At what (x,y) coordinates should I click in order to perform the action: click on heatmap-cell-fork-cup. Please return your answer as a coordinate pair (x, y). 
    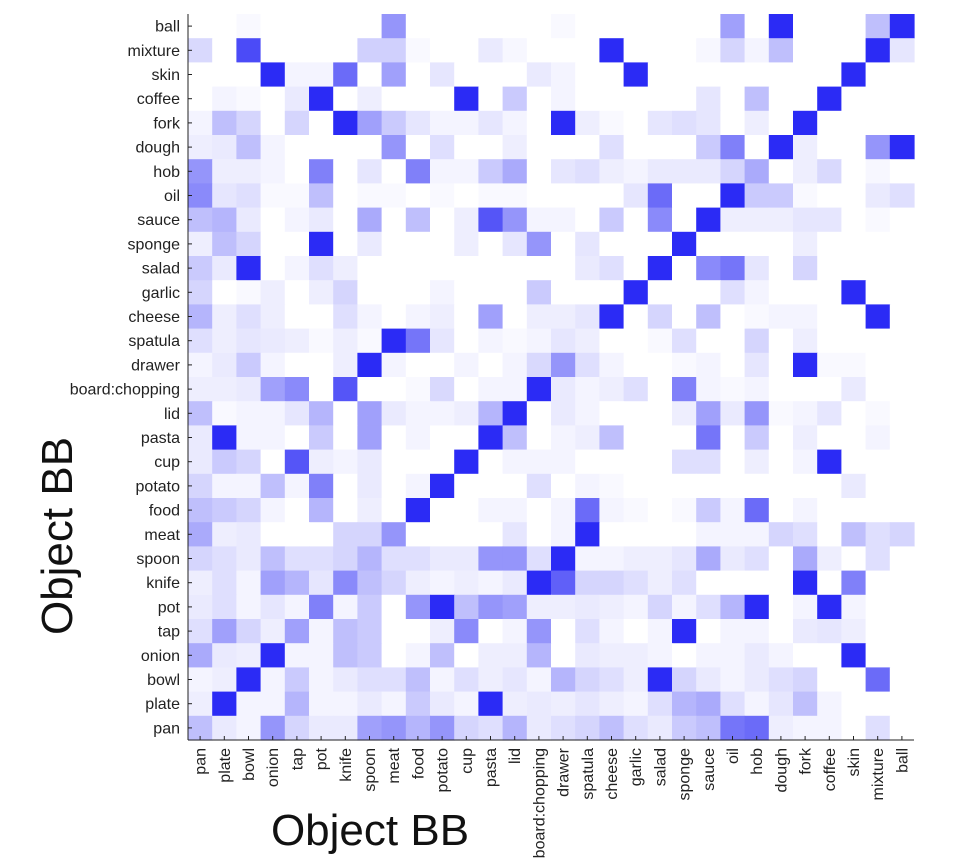
    Looking at the image, I should click on (466, 123).